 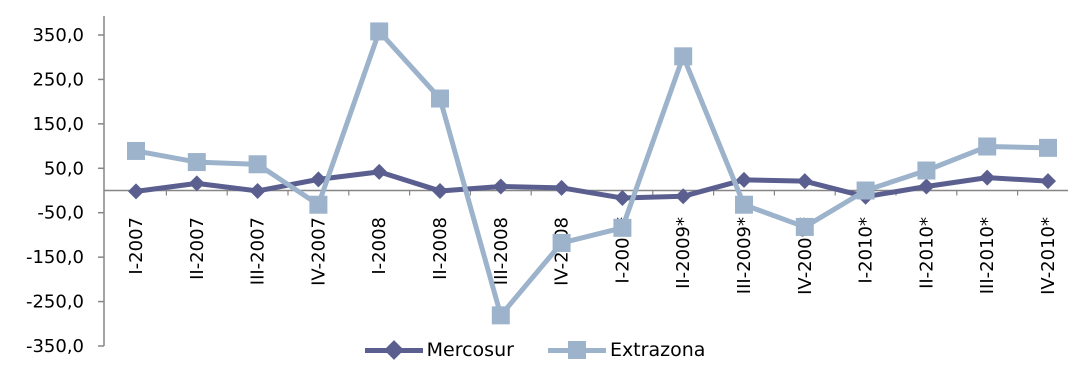 I want to click on x-tick-label: II-2007, so click(x=197, y=248).